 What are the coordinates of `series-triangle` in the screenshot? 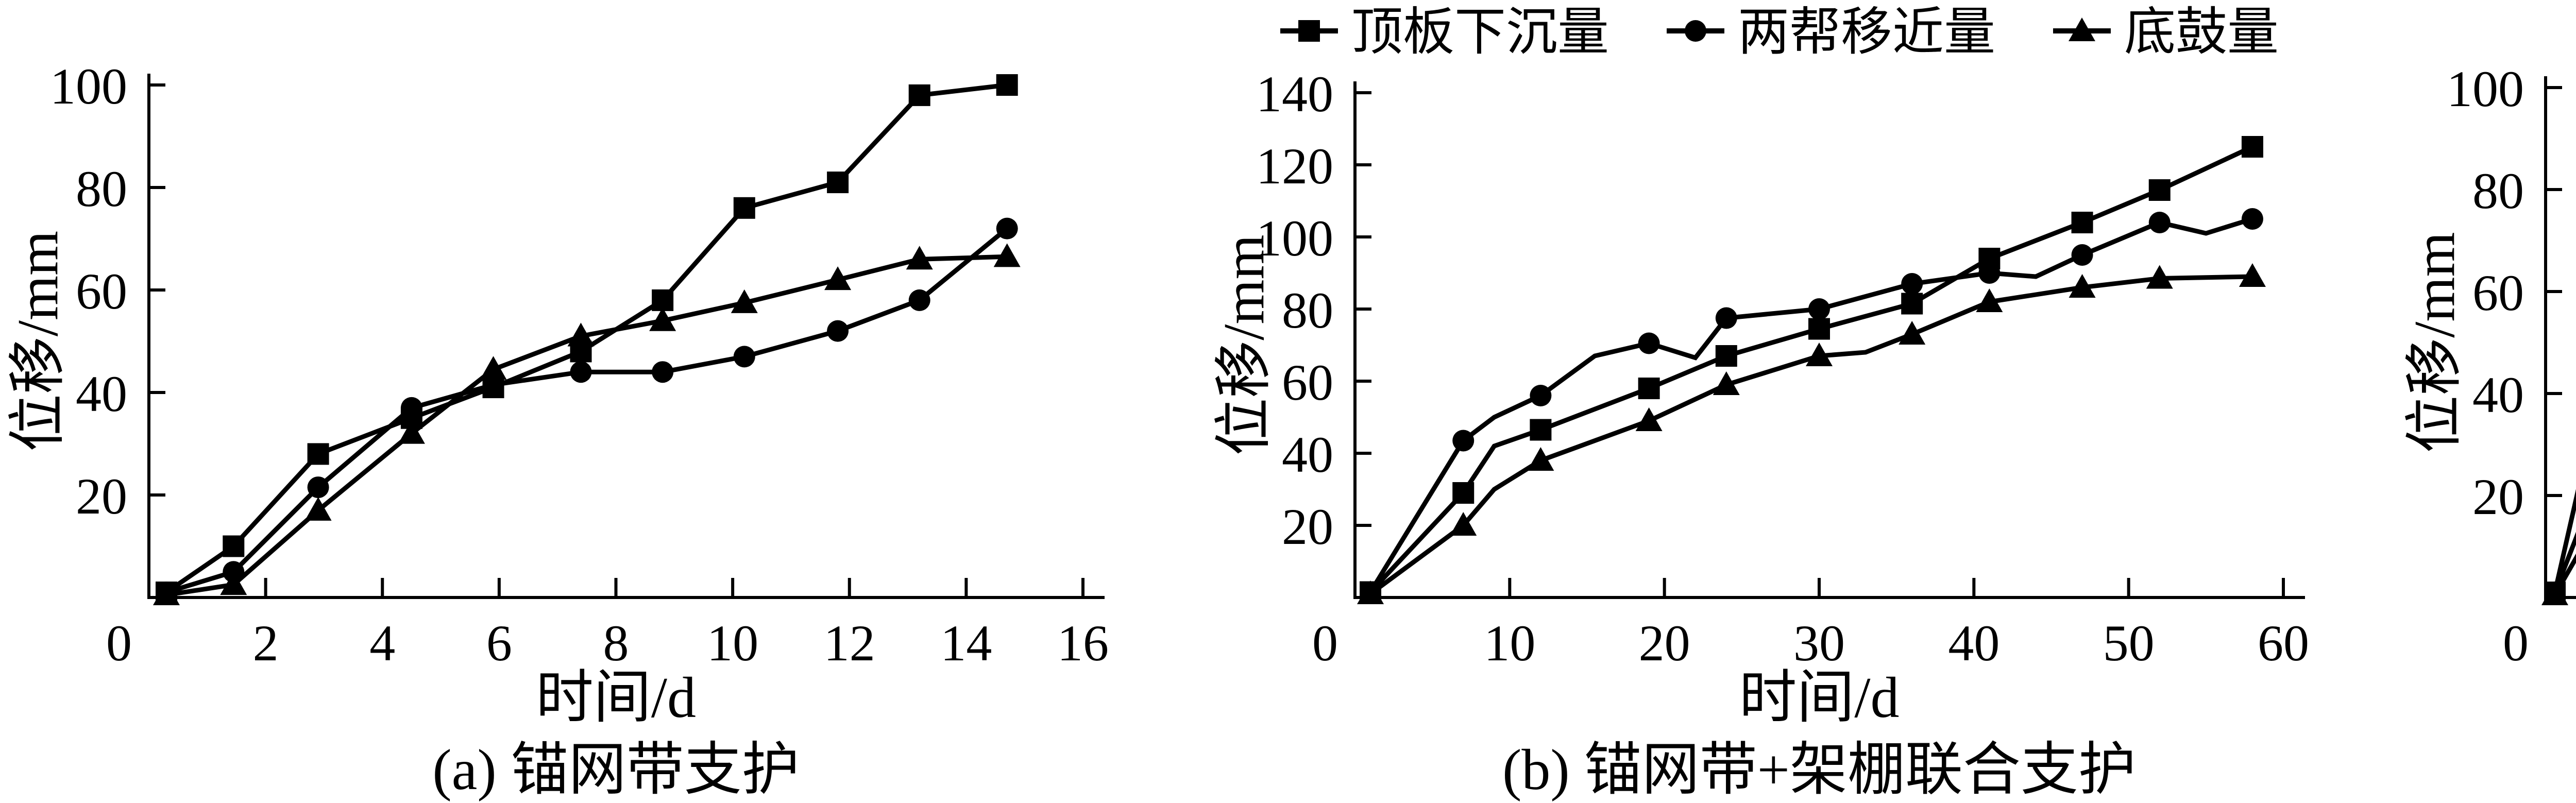 It's located at (2558, 579).